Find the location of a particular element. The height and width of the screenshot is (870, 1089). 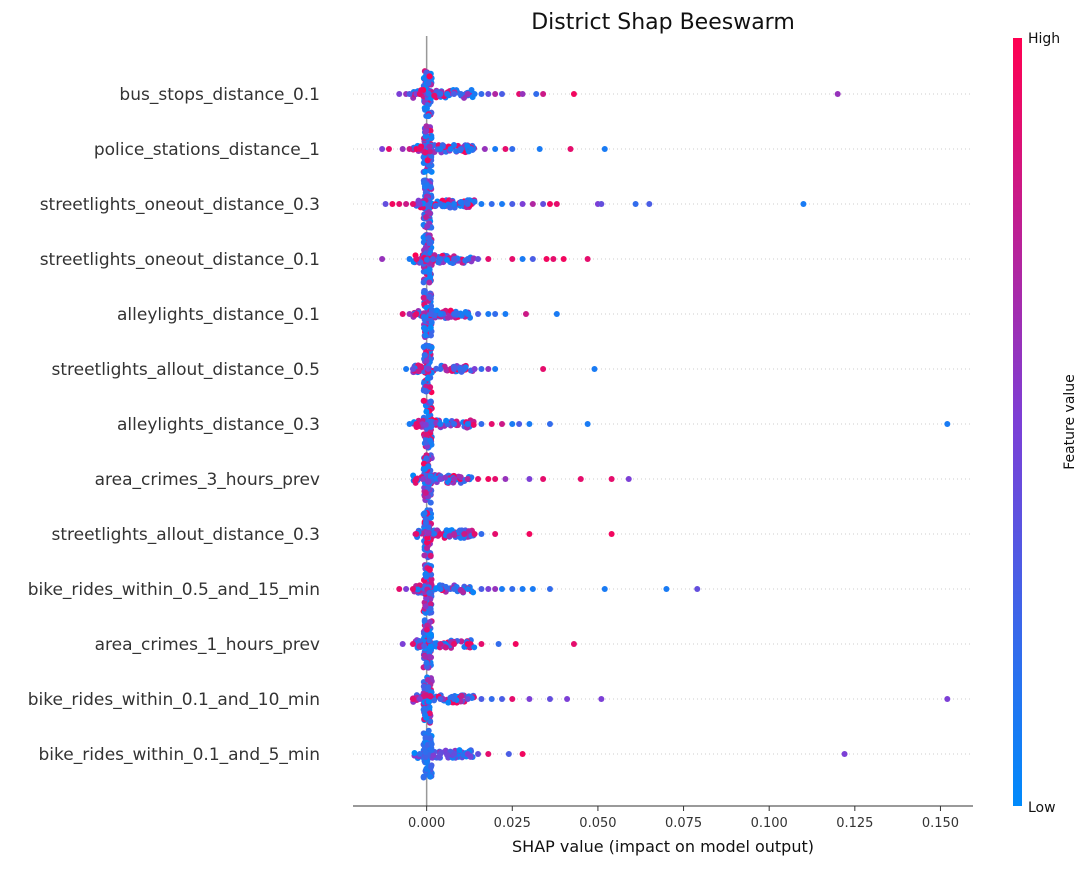

feature-label: area_crimes_1_hours_prev is located at coordinates (207, 645).